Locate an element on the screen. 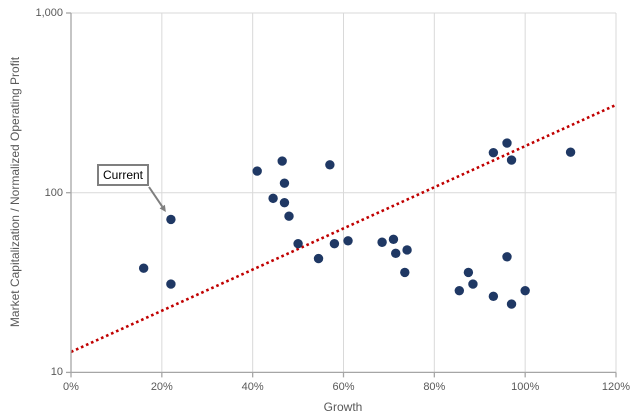 The image size is (640, 418). x-tick-label: 40% is located at coordinates (252, 387).